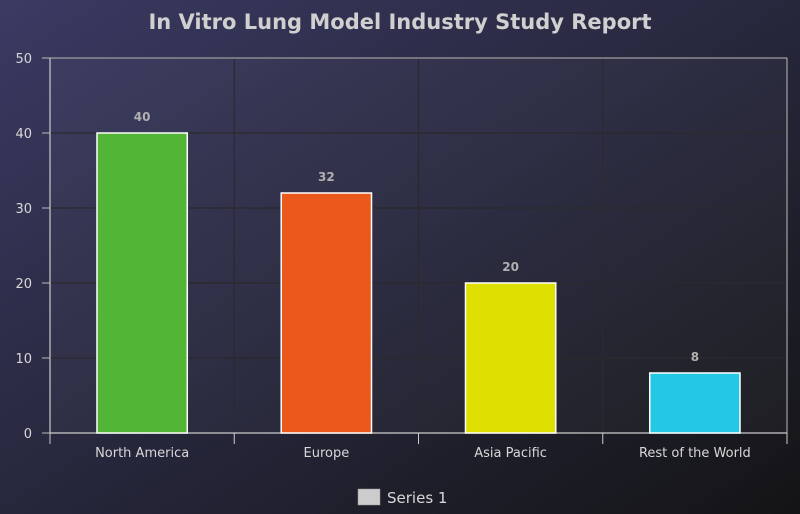 This screenshot has width=800, height=514. I want to click on x-tick-label: Asia Pacific, so click(510, 453).